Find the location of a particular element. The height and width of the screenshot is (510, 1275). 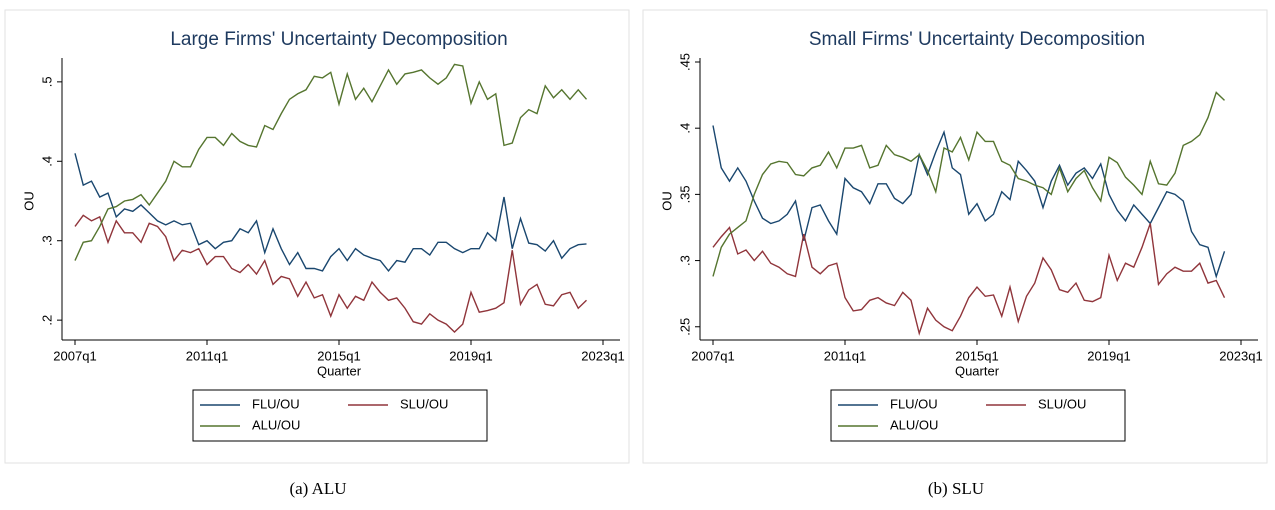

figure-caption: (a) ALU is located at coordinates (317, 488).